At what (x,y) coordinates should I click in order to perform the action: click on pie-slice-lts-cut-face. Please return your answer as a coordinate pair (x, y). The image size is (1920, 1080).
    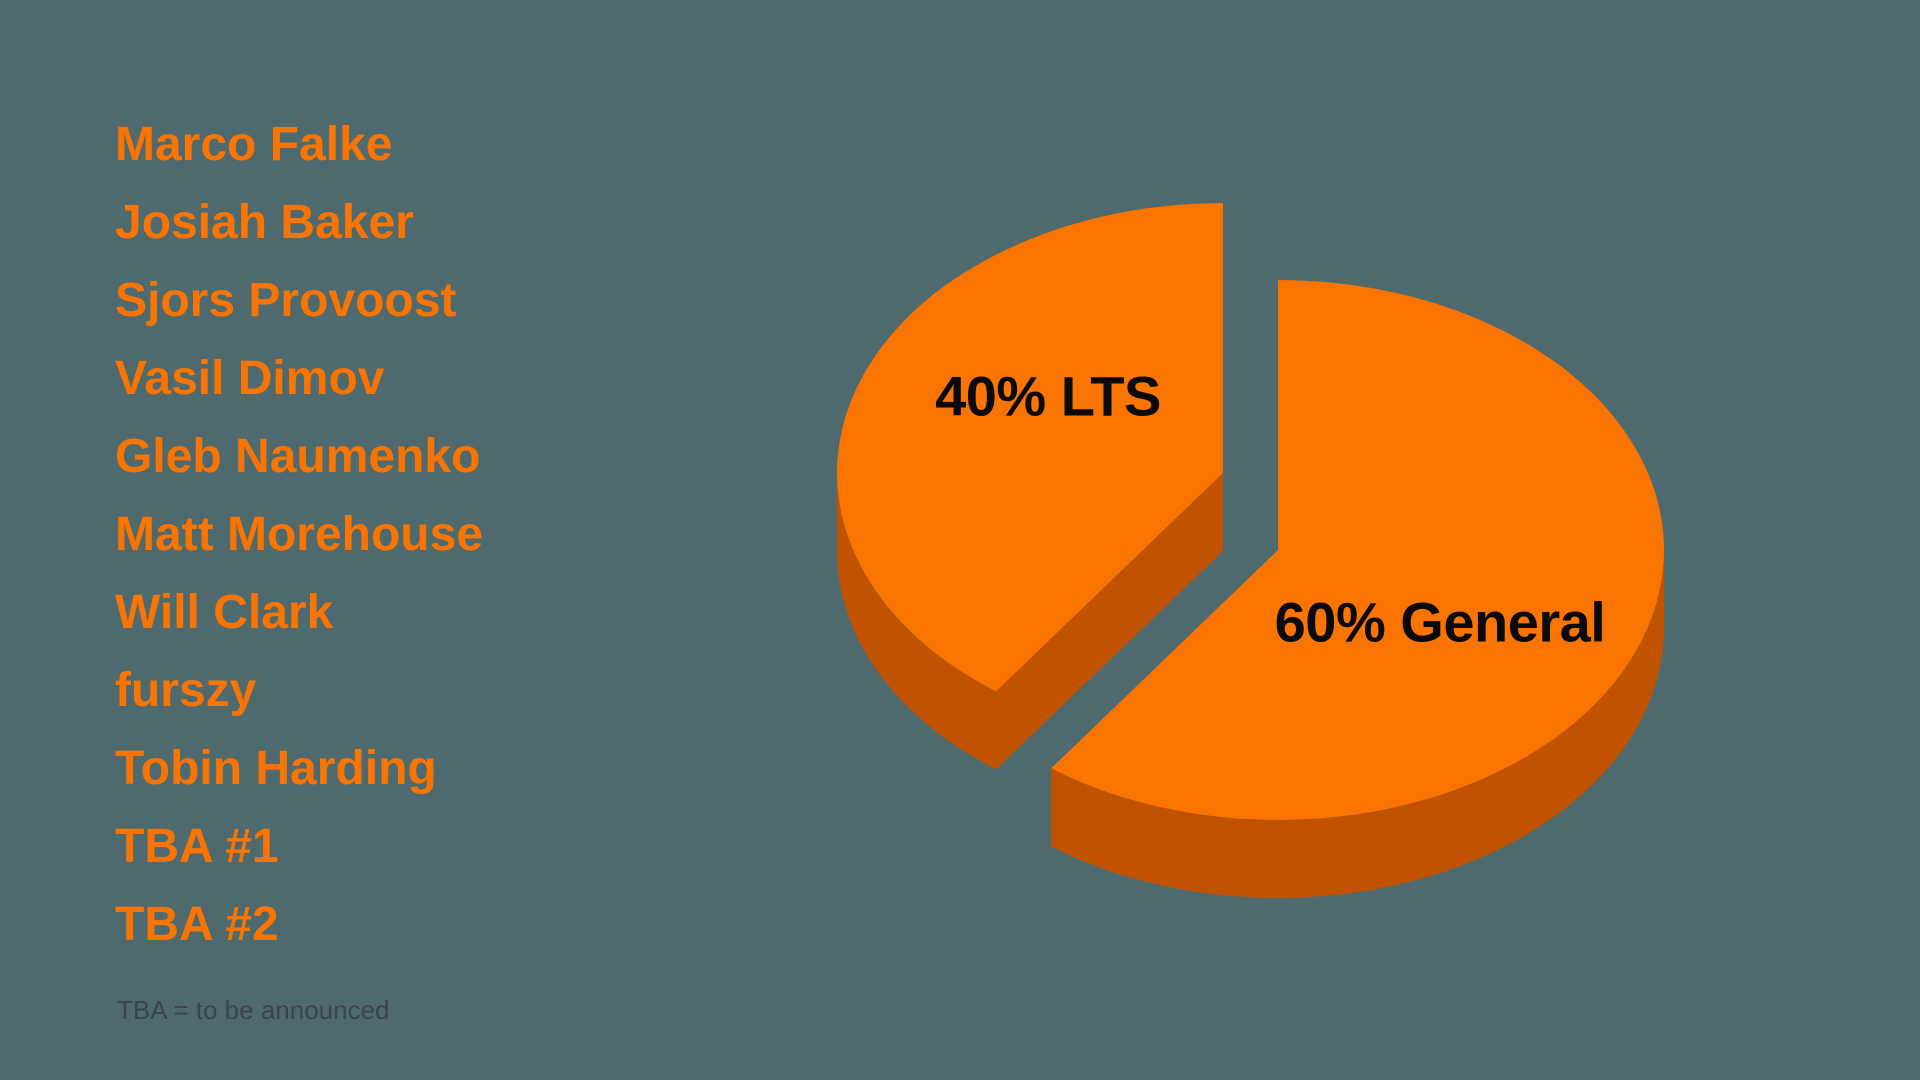
    Looking at the image, I should click on (1109, 621).